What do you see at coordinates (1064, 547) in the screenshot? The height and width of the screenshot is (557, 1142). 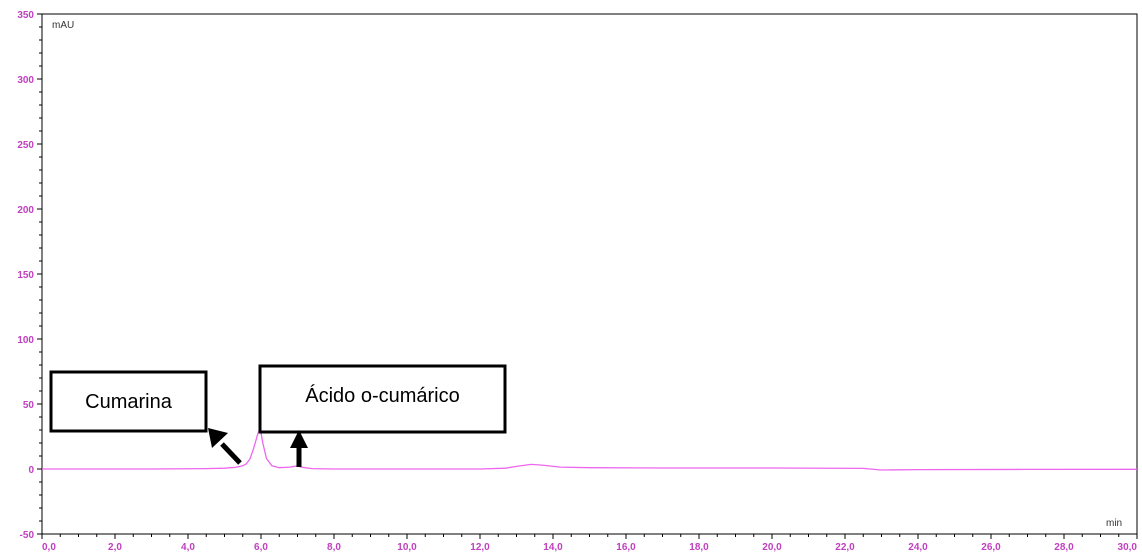 I see `x-tick-label: 28,0` at bounding box center [1064, 547].